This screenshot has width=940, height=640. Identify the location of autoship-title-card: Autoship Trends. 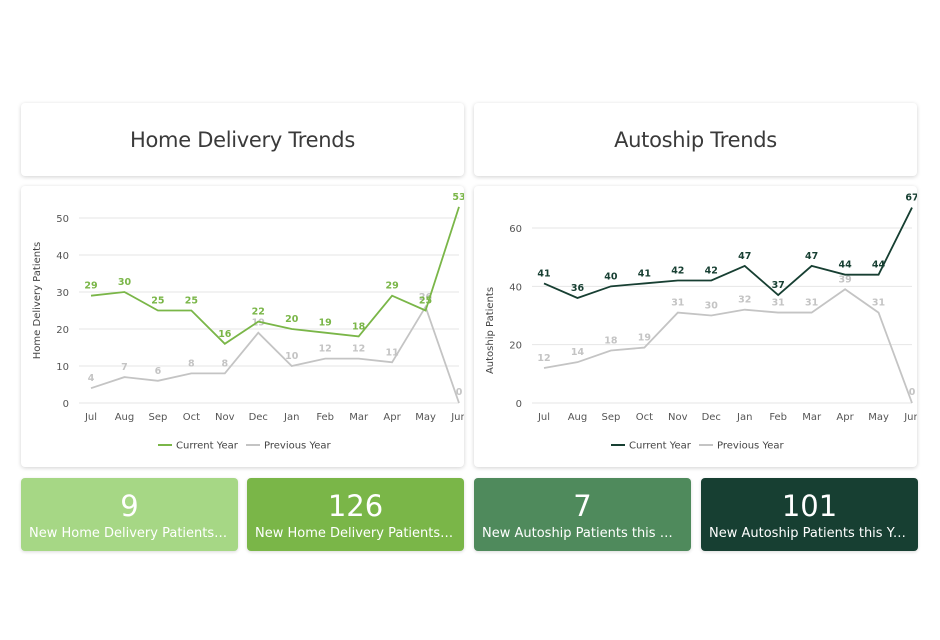
(695, 139).